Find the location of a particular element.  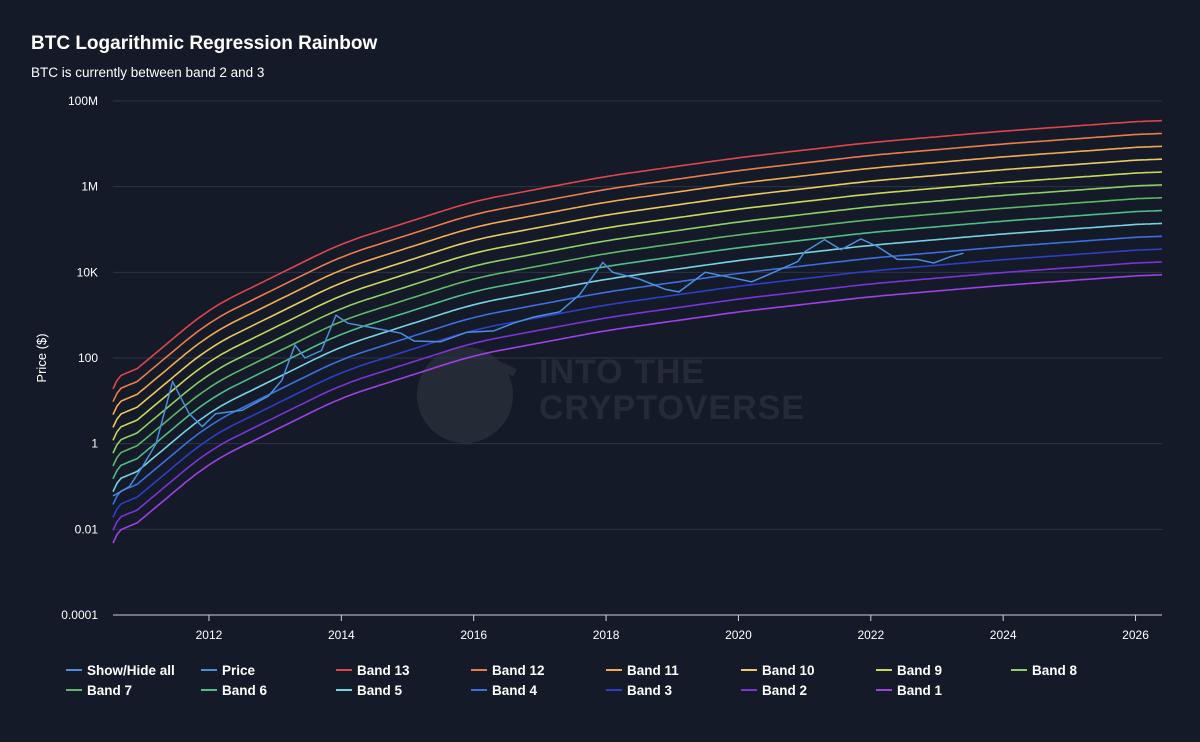

legend-item-band-10: Band 10 is located at coordinates (808, 670).